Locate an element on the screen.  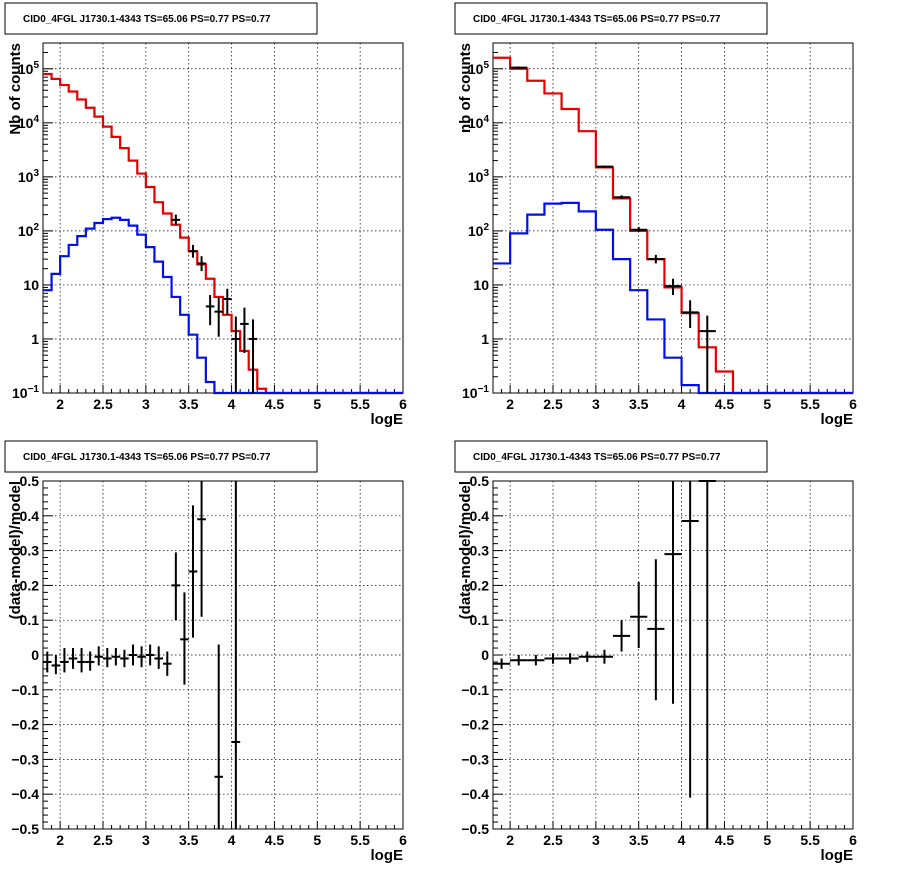
x-tick-label: 3.5 is located at coordinates (189, 404).